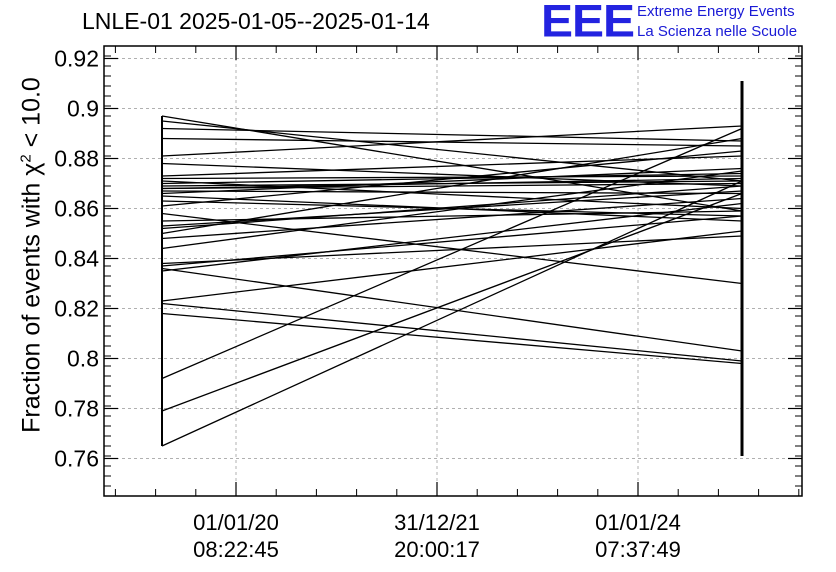 The image size is (836, 572). I want to click on y-tick-label: 0.78, so click(76, 409).